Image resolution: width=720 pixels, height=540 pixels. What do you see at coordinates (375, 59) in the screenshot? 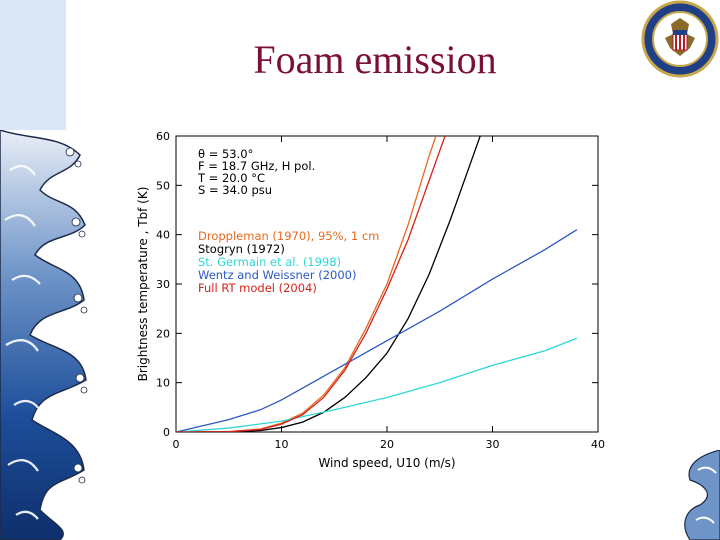
I see `slide-title: Foam emission` at bounding box center [375, 59].